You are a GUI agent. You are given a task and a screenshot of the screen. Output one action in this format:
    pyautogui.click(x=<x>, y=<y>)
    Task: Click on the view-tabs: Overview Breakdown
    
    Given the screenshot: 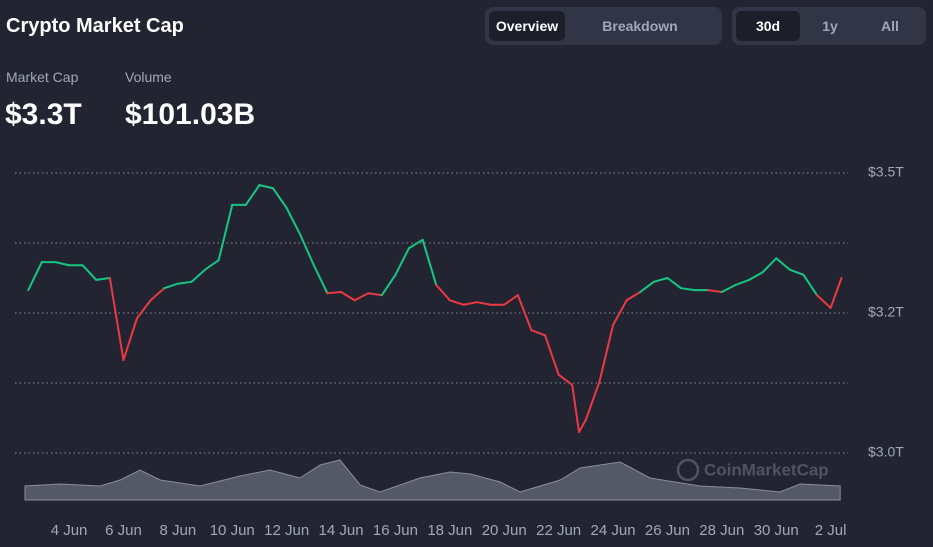 What is the action you would take?
    pyautogui.click(x=603, y=26)
    